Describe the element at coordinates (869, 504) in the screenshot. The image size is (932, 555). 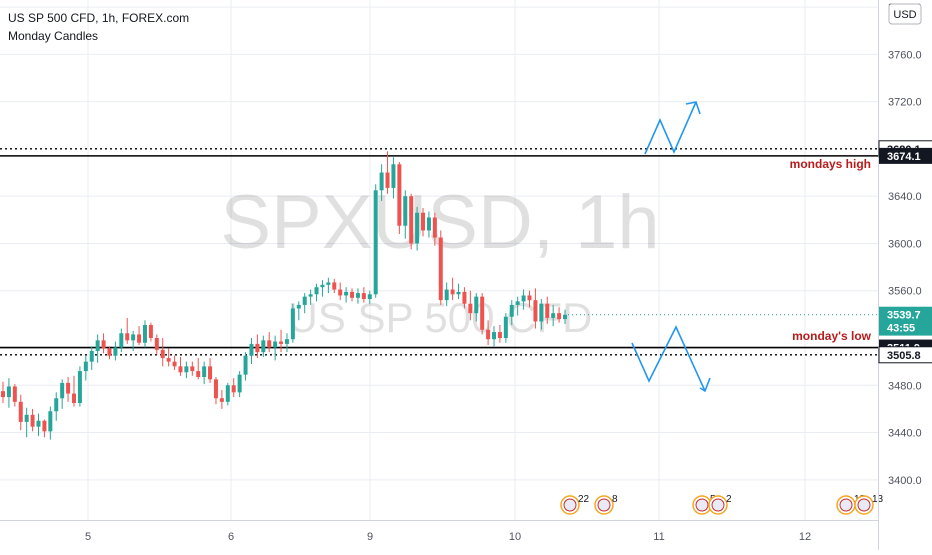
I see `economic-event-badge: 13` at that location.